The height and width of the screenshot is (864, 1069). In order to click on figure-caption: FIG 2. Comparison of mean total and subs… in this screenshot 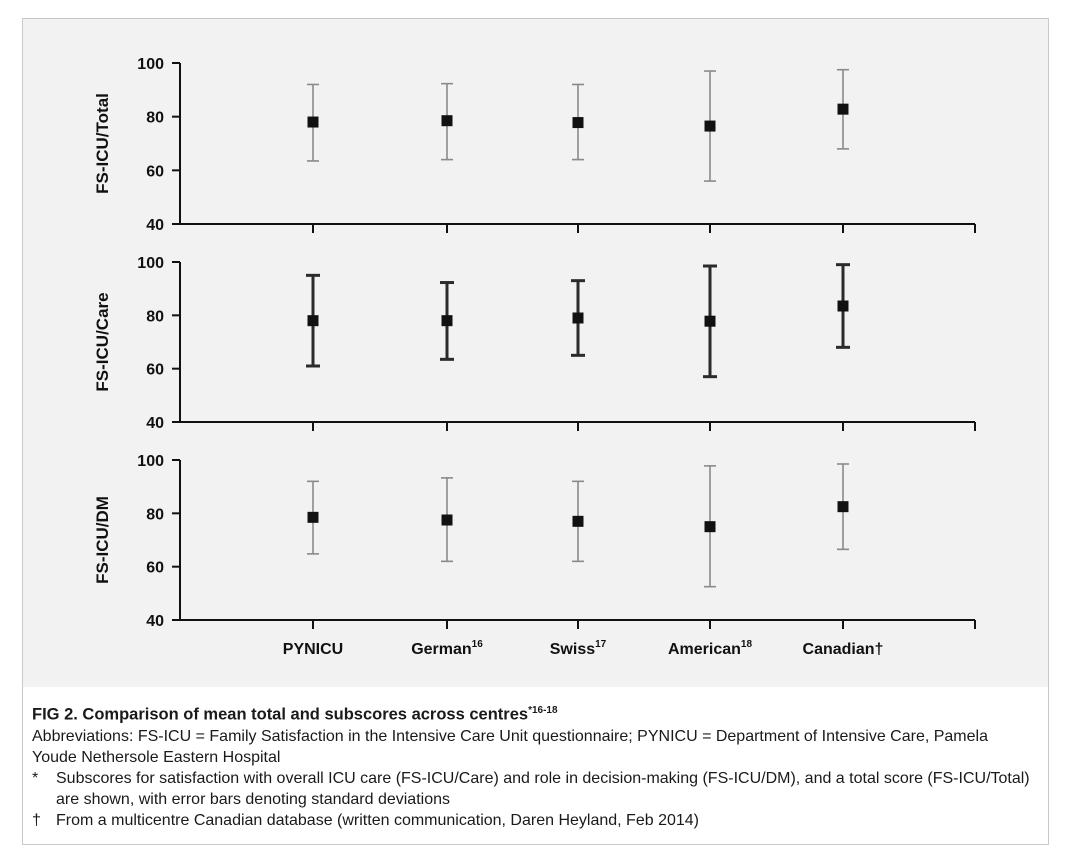, I will do `click(532, 765)`.